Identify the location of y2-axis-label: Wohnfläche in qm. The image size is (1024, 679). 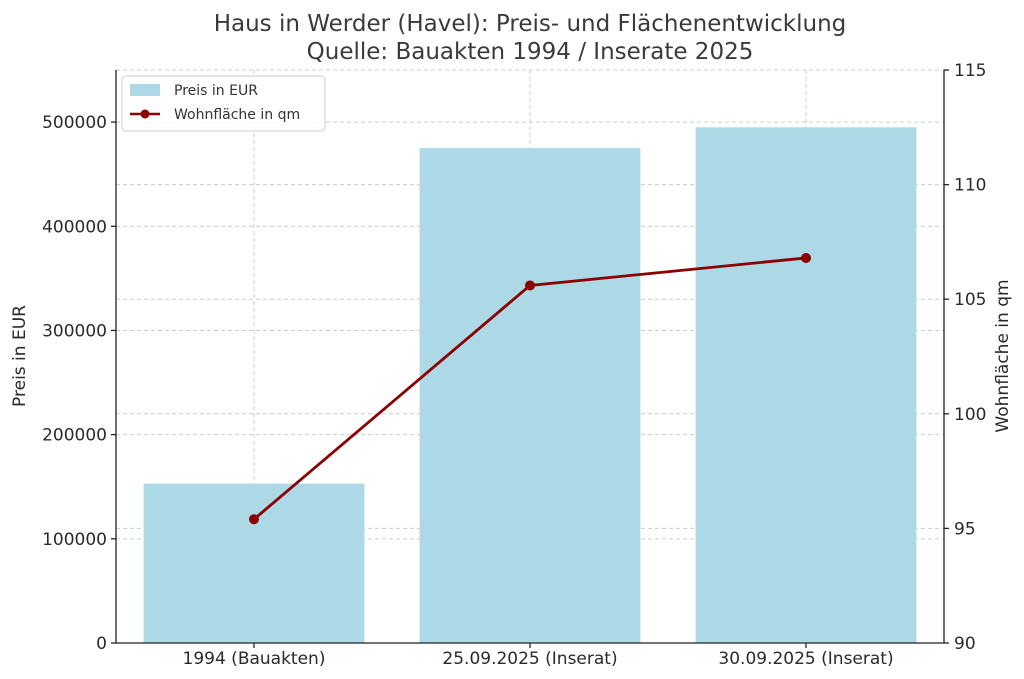
(1003, 355).